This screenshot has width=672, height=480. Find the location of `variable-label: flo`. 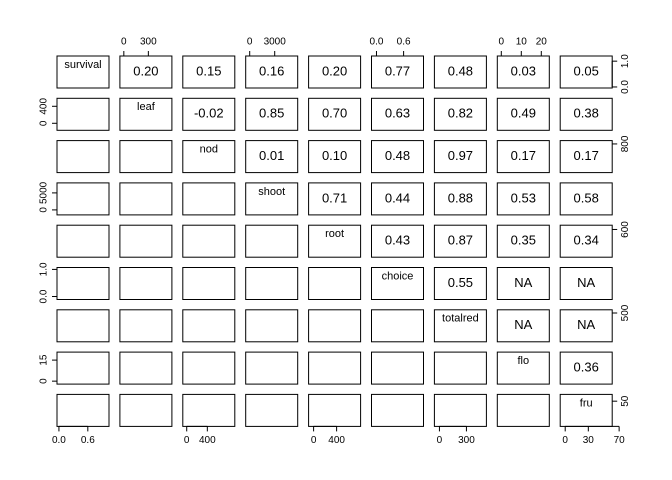

variable-label: flo is located at coordinates (523, 361).